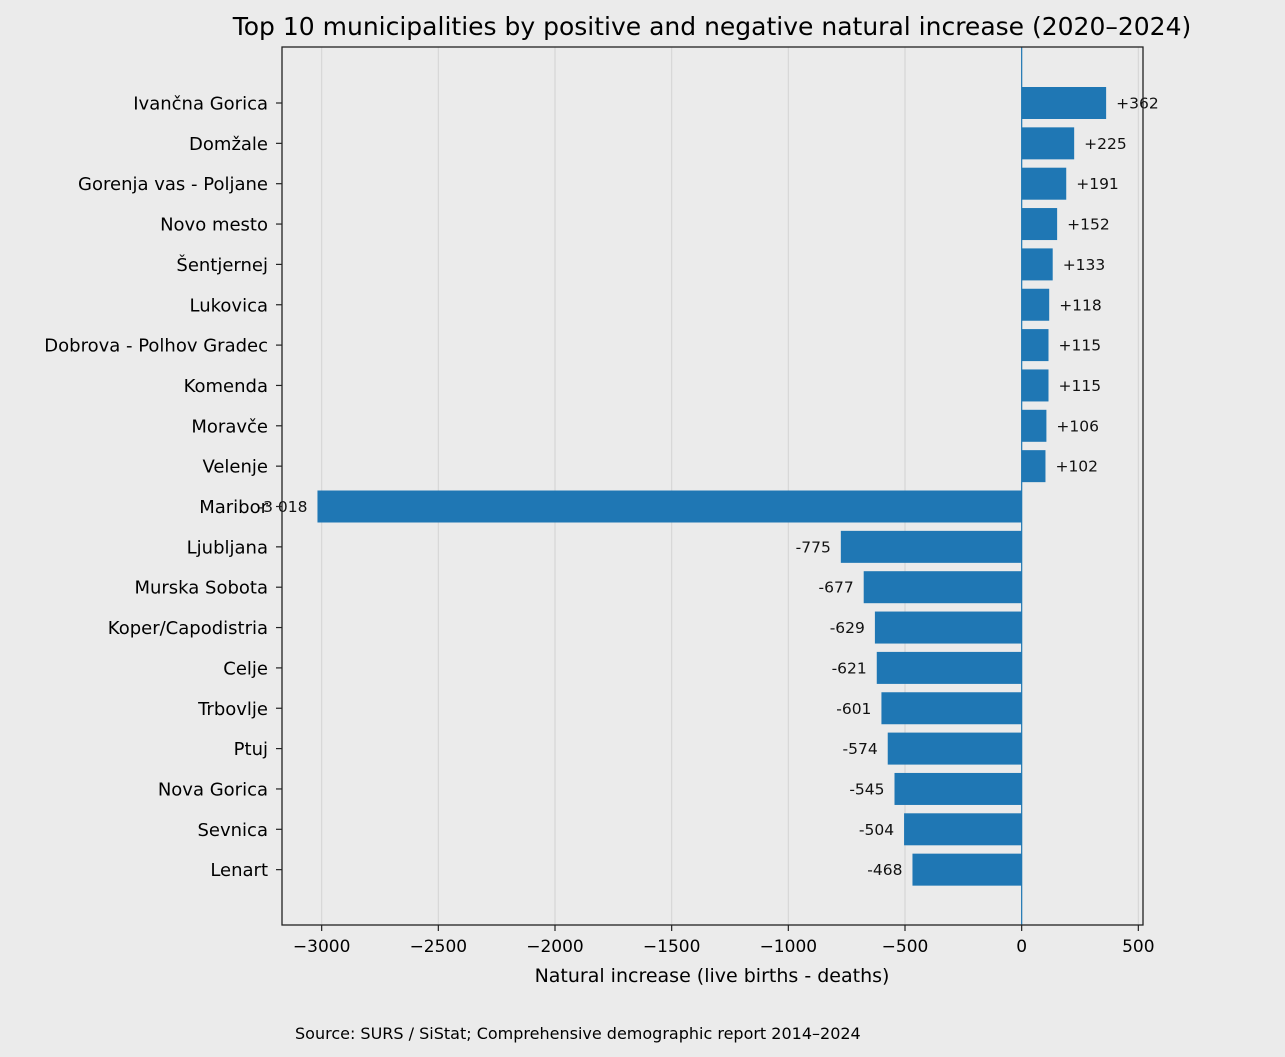 This screenshot has width=1285, height=1057. I want to click on bar-value-label: -468, so click(884, 870).